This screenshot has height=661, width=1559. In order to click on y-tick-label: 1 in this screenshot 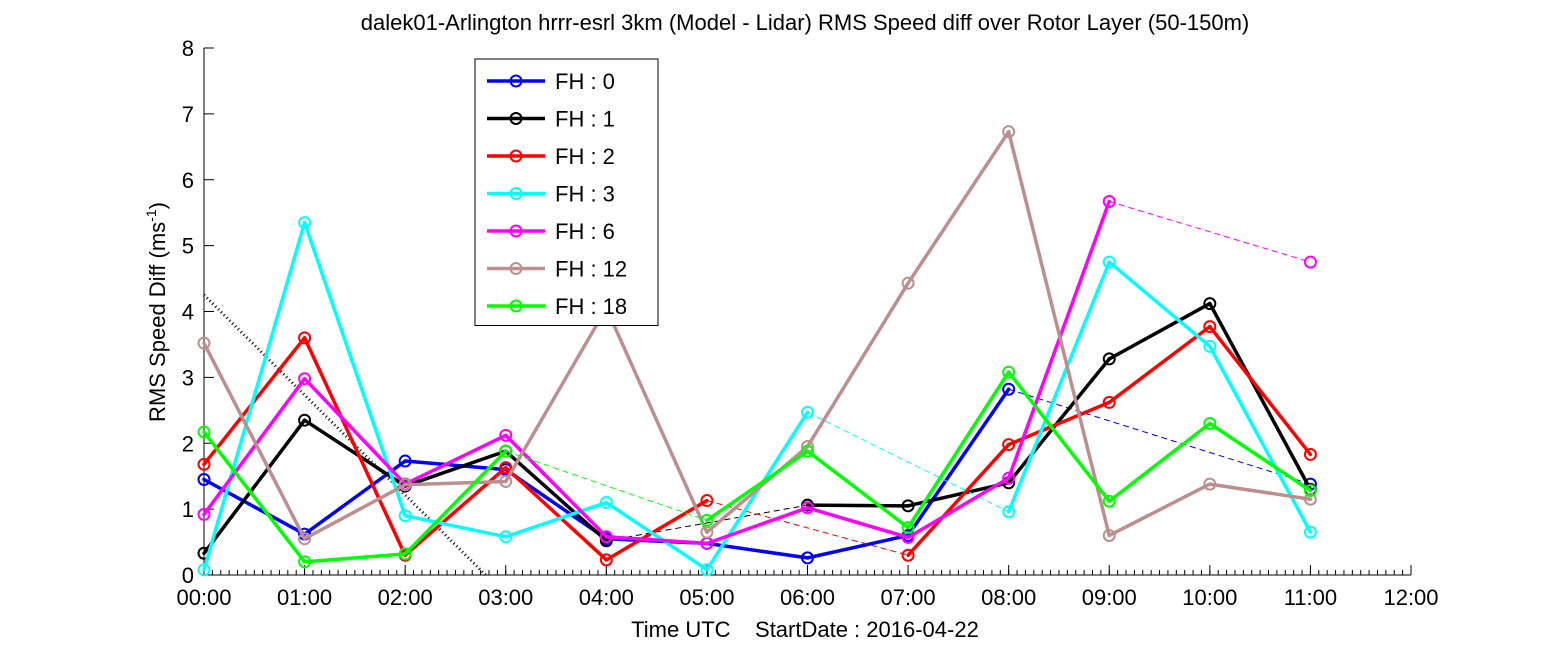, I will do `click(188, 509)`.